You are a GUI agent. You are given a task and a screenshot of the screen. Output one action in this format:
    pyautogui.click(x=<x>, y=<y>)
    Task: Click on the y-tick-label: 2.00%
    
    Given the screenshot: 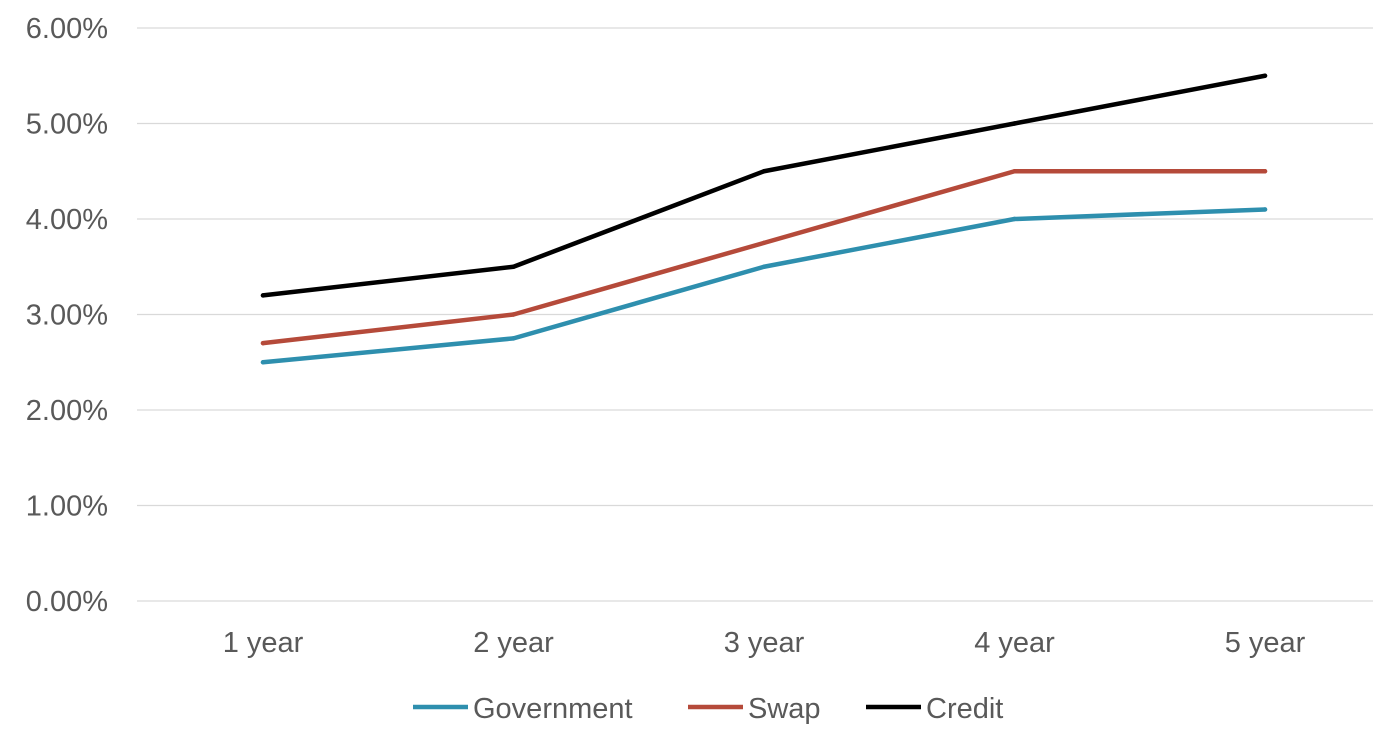 What is the action you would take?
    pyautogui.click(x=67, y=411)
    